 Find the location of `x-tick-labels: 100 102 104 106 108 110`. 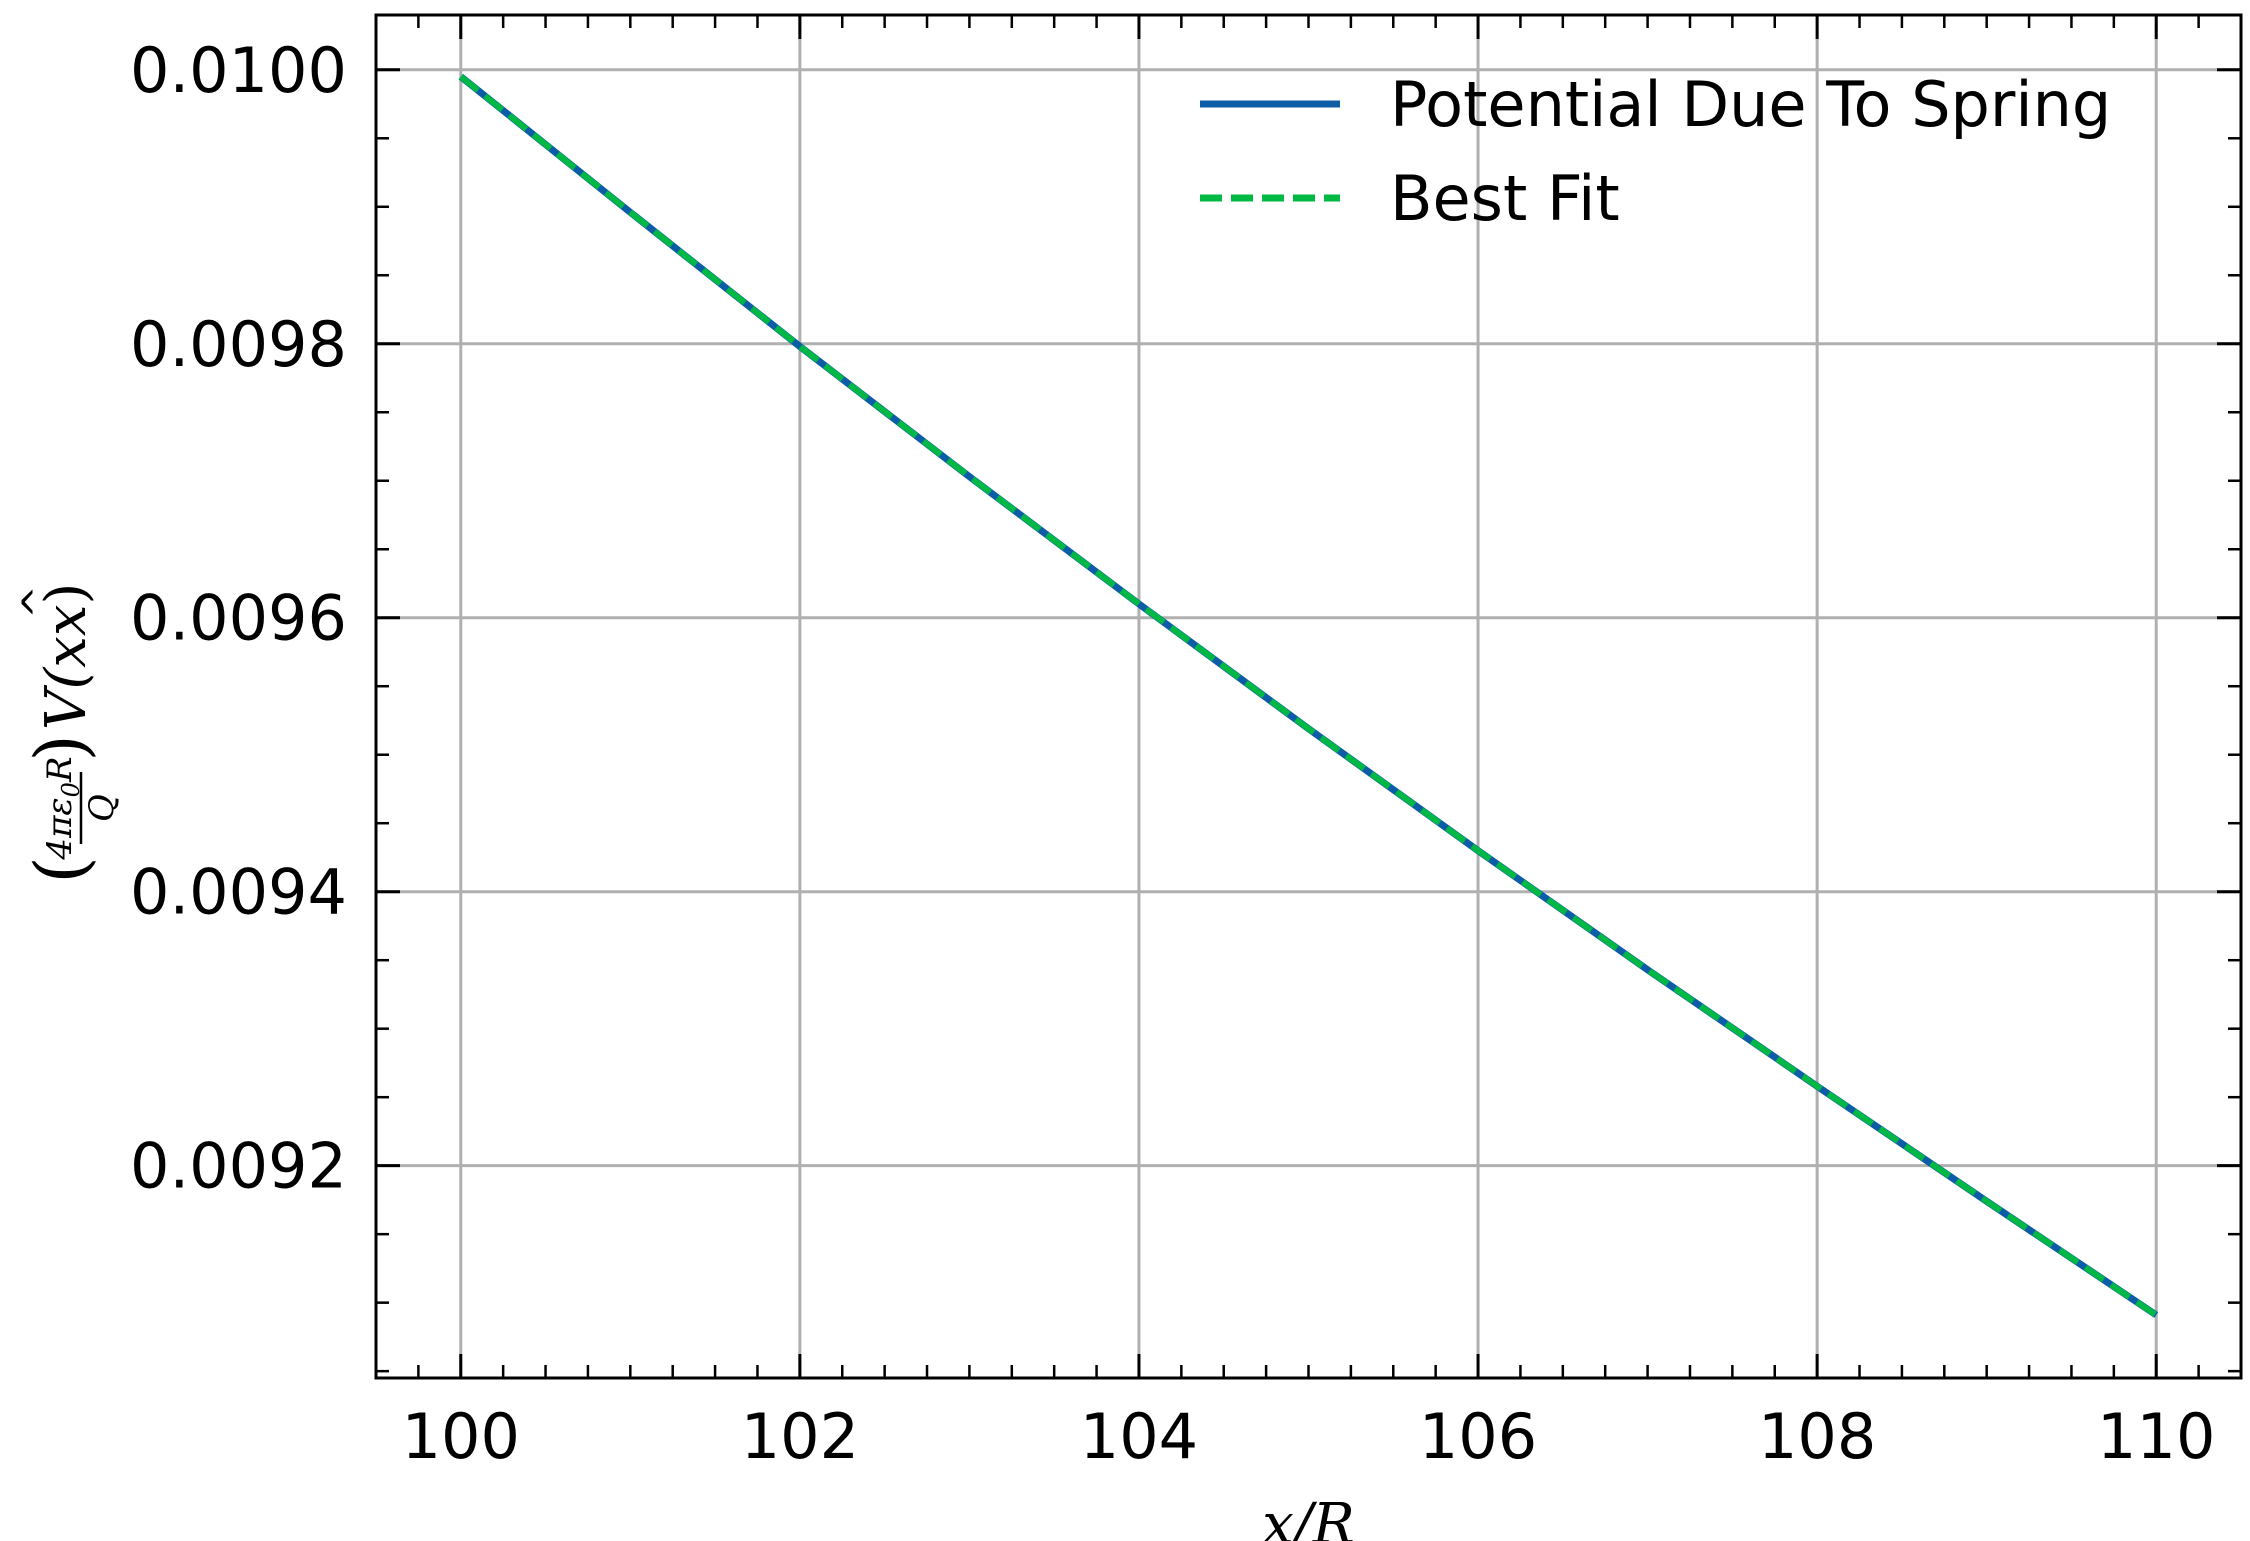

x-tick-labels: 100 102 104 106 108 110 is located at coordinates (1309, 1436).